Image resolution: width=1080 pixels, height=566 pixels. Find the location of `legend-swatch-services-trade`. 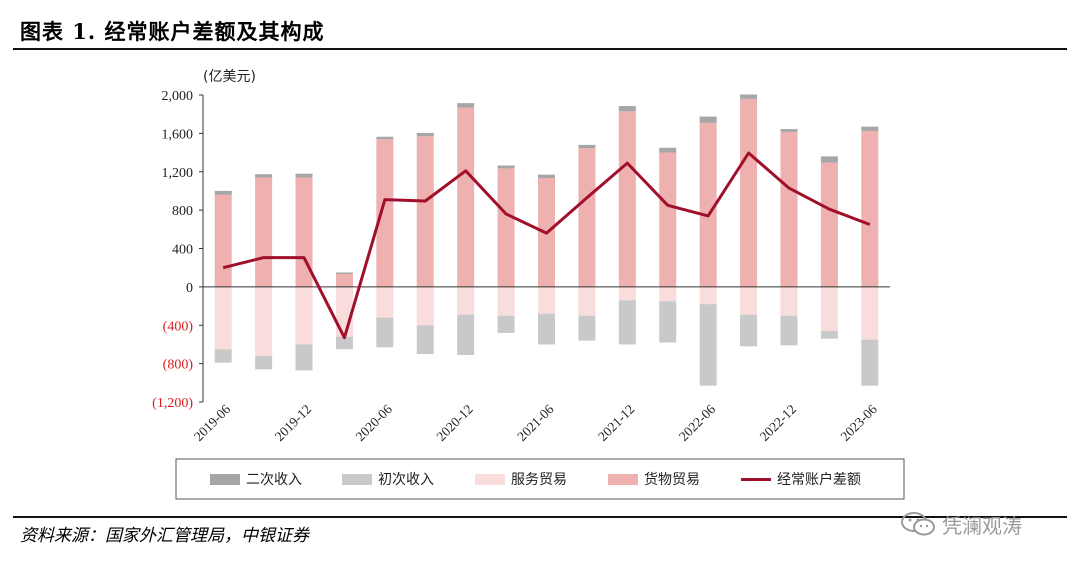

legend-swatch-services-trade is located at coordinates (490, 479).